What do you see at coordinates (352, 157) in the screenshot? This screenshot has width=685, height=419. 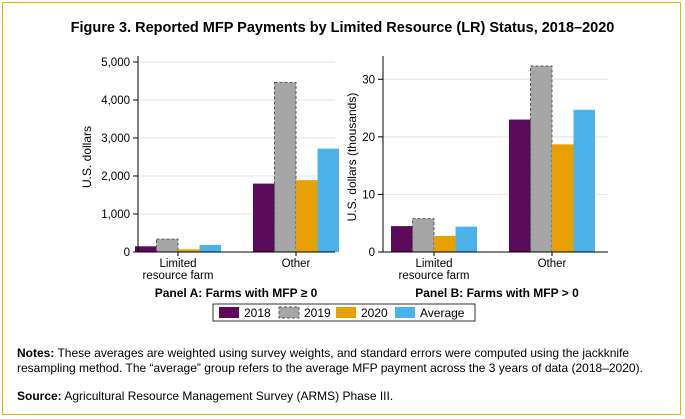 I see `y-axis-label: U.S. dollars (thousands)` at bounding box center [352, 157].